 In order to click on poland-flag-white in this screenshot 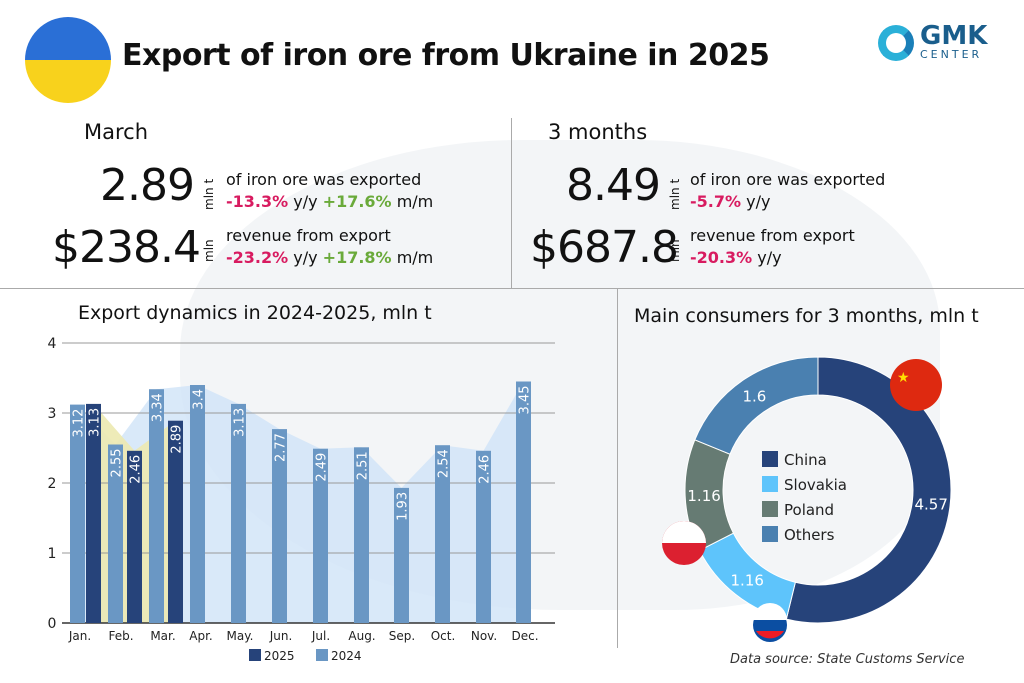, I will do `click(684, 532)`.